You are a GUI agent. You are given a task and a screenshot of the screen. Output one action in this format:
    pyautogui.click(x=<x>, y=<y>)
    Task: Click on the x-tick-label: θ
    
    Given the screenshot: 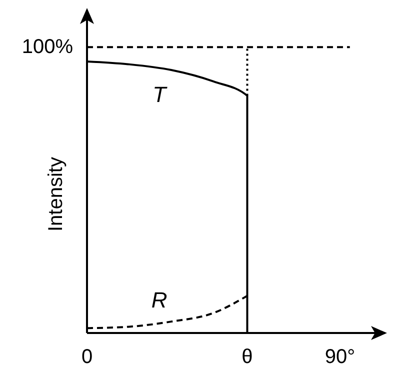 What is the action you would take?
    pyautogui.click(x=247, y=357)
    